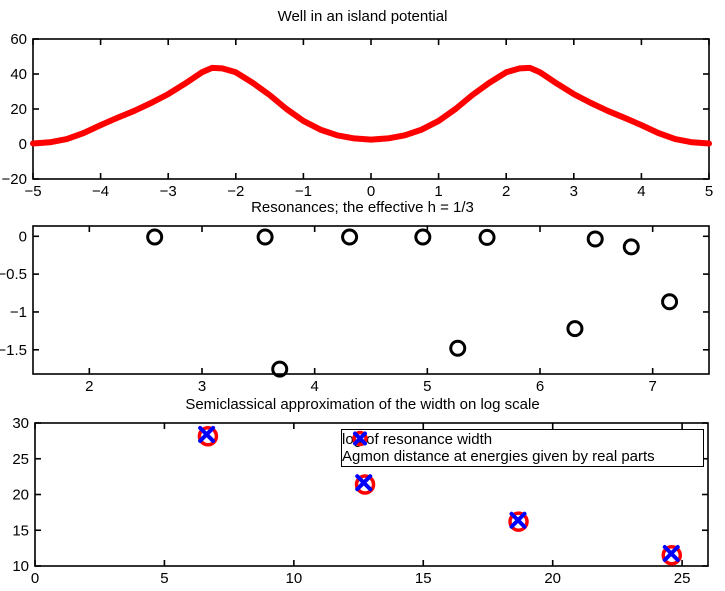 Image resolution: width=725 pixels, height=591 pixels. What do you see at coordinates (362, 207) in the screenshot?
I see `plot2-title: Resonances; the effective h = 1/3` at bounding box center [362, 207].